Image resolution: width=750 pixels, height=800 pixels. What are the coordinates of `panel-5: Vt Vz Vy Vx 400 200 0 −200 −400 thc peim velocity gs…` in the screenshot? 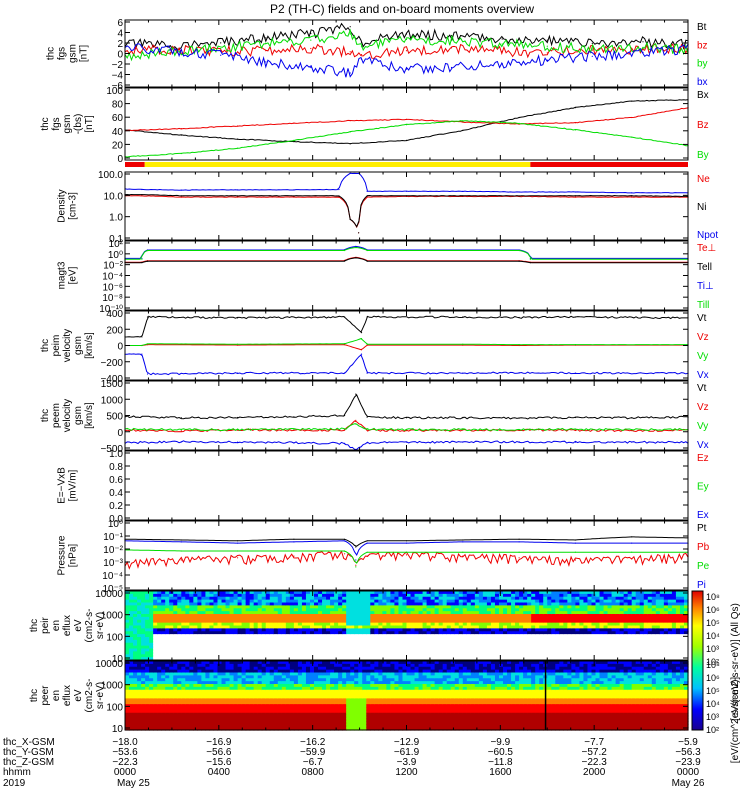 It's located at (374, 347).